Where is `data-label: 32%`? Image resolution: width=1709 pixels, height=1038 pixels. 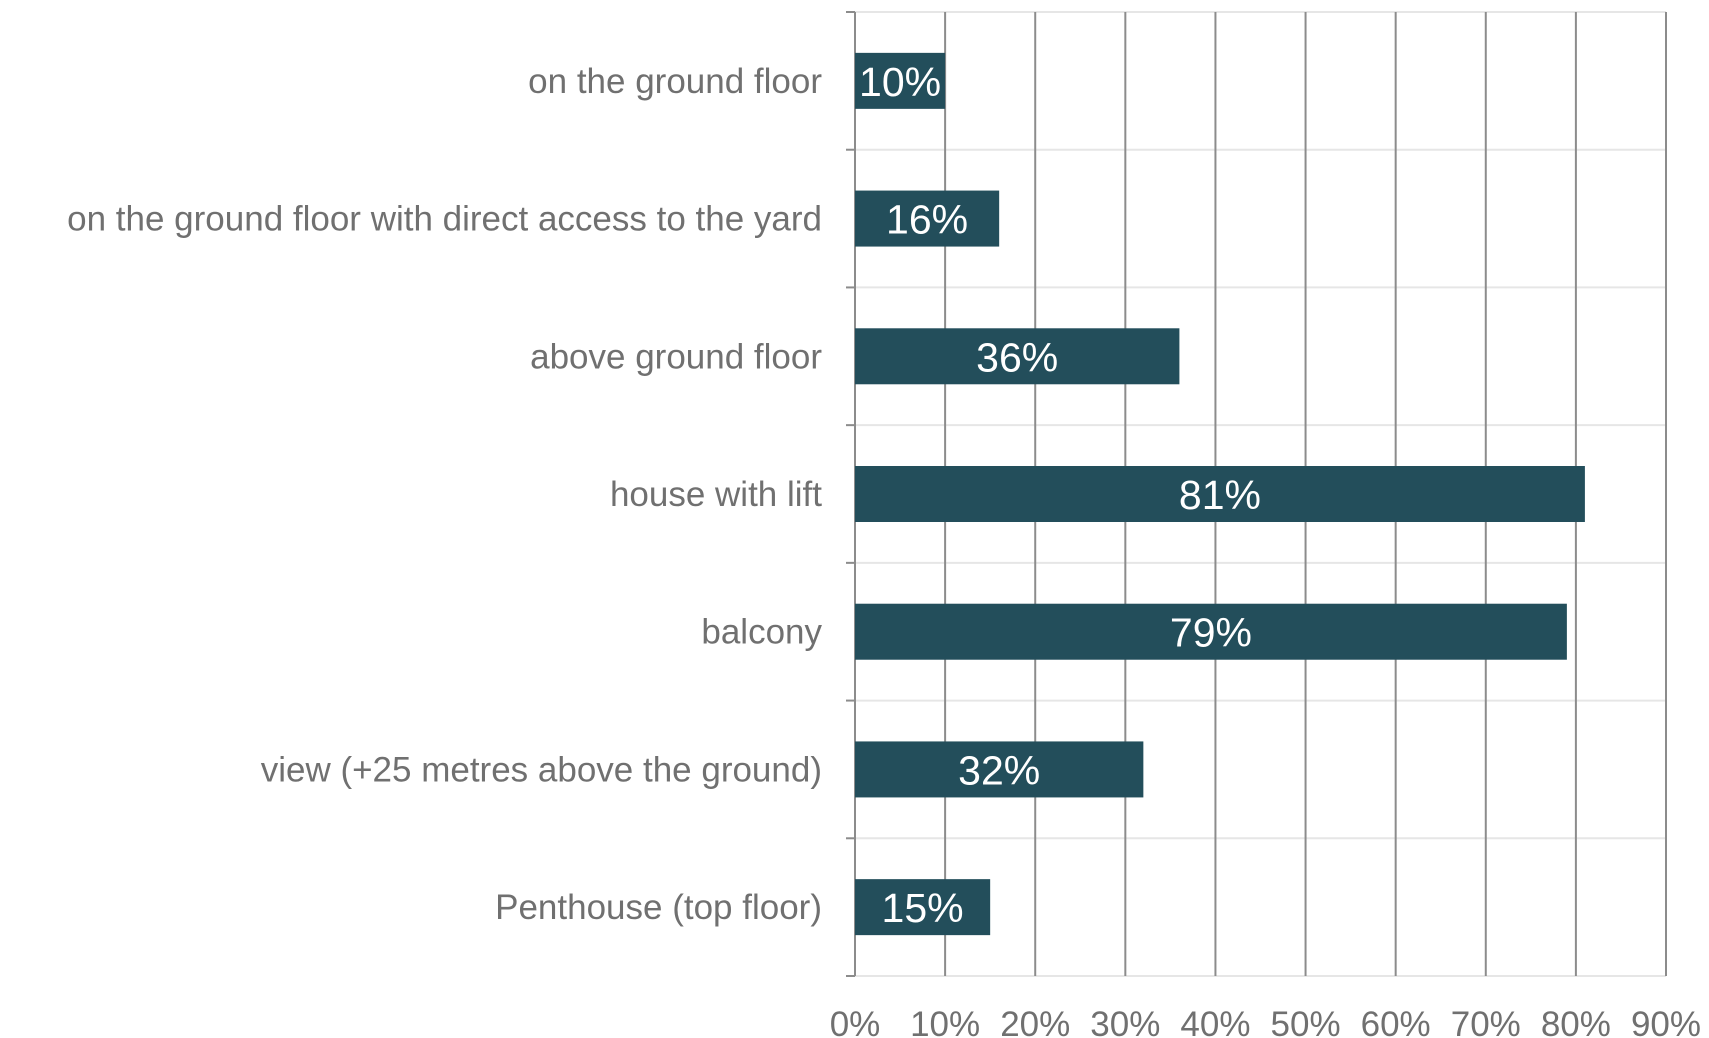
data-label: 32% is located at coordinates (999, 770).